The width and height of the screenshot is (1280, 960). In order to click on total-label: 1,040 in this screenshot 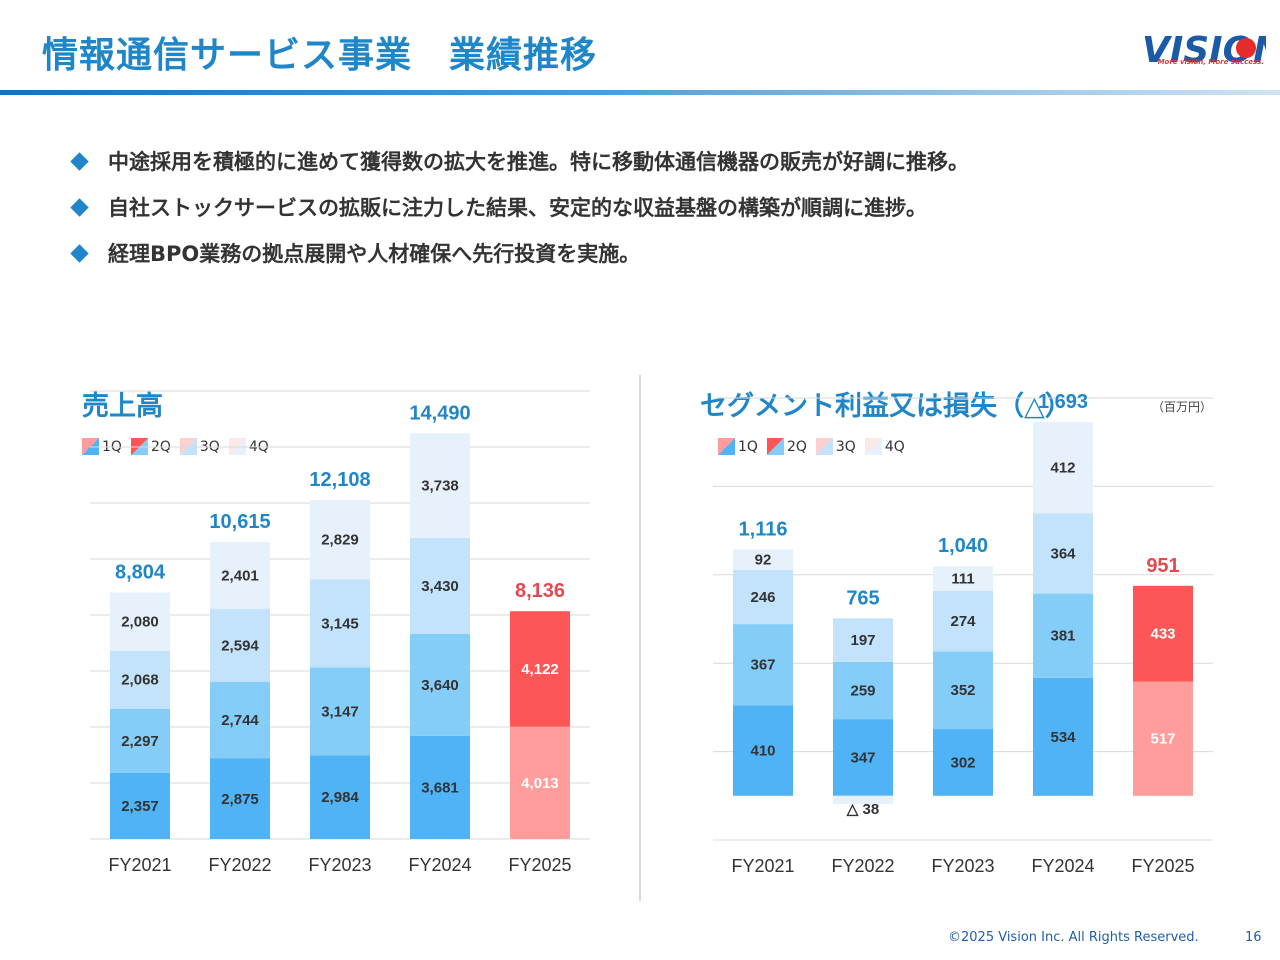, I will do `click(963, 546)`.